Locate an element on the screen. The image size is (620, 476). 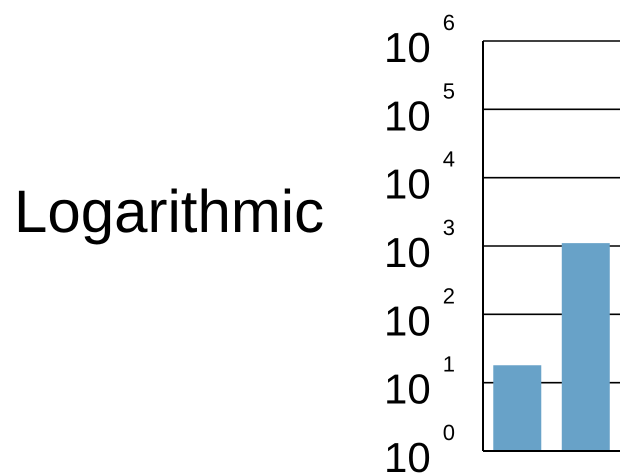
y-tick-label: 10$^{2}$ is located at coordinates (419, 313).